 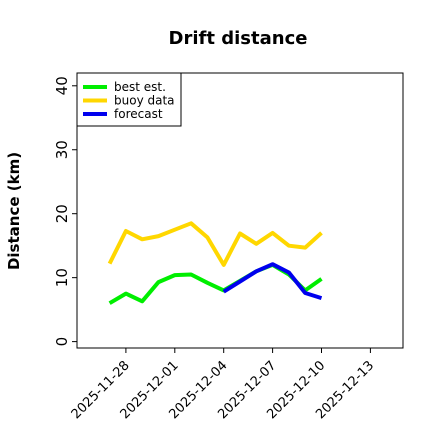 What do you see at coordinates (62, 85) in the screenshot?
I see `y-tick-label: 40` at bounding box center [62, 85].